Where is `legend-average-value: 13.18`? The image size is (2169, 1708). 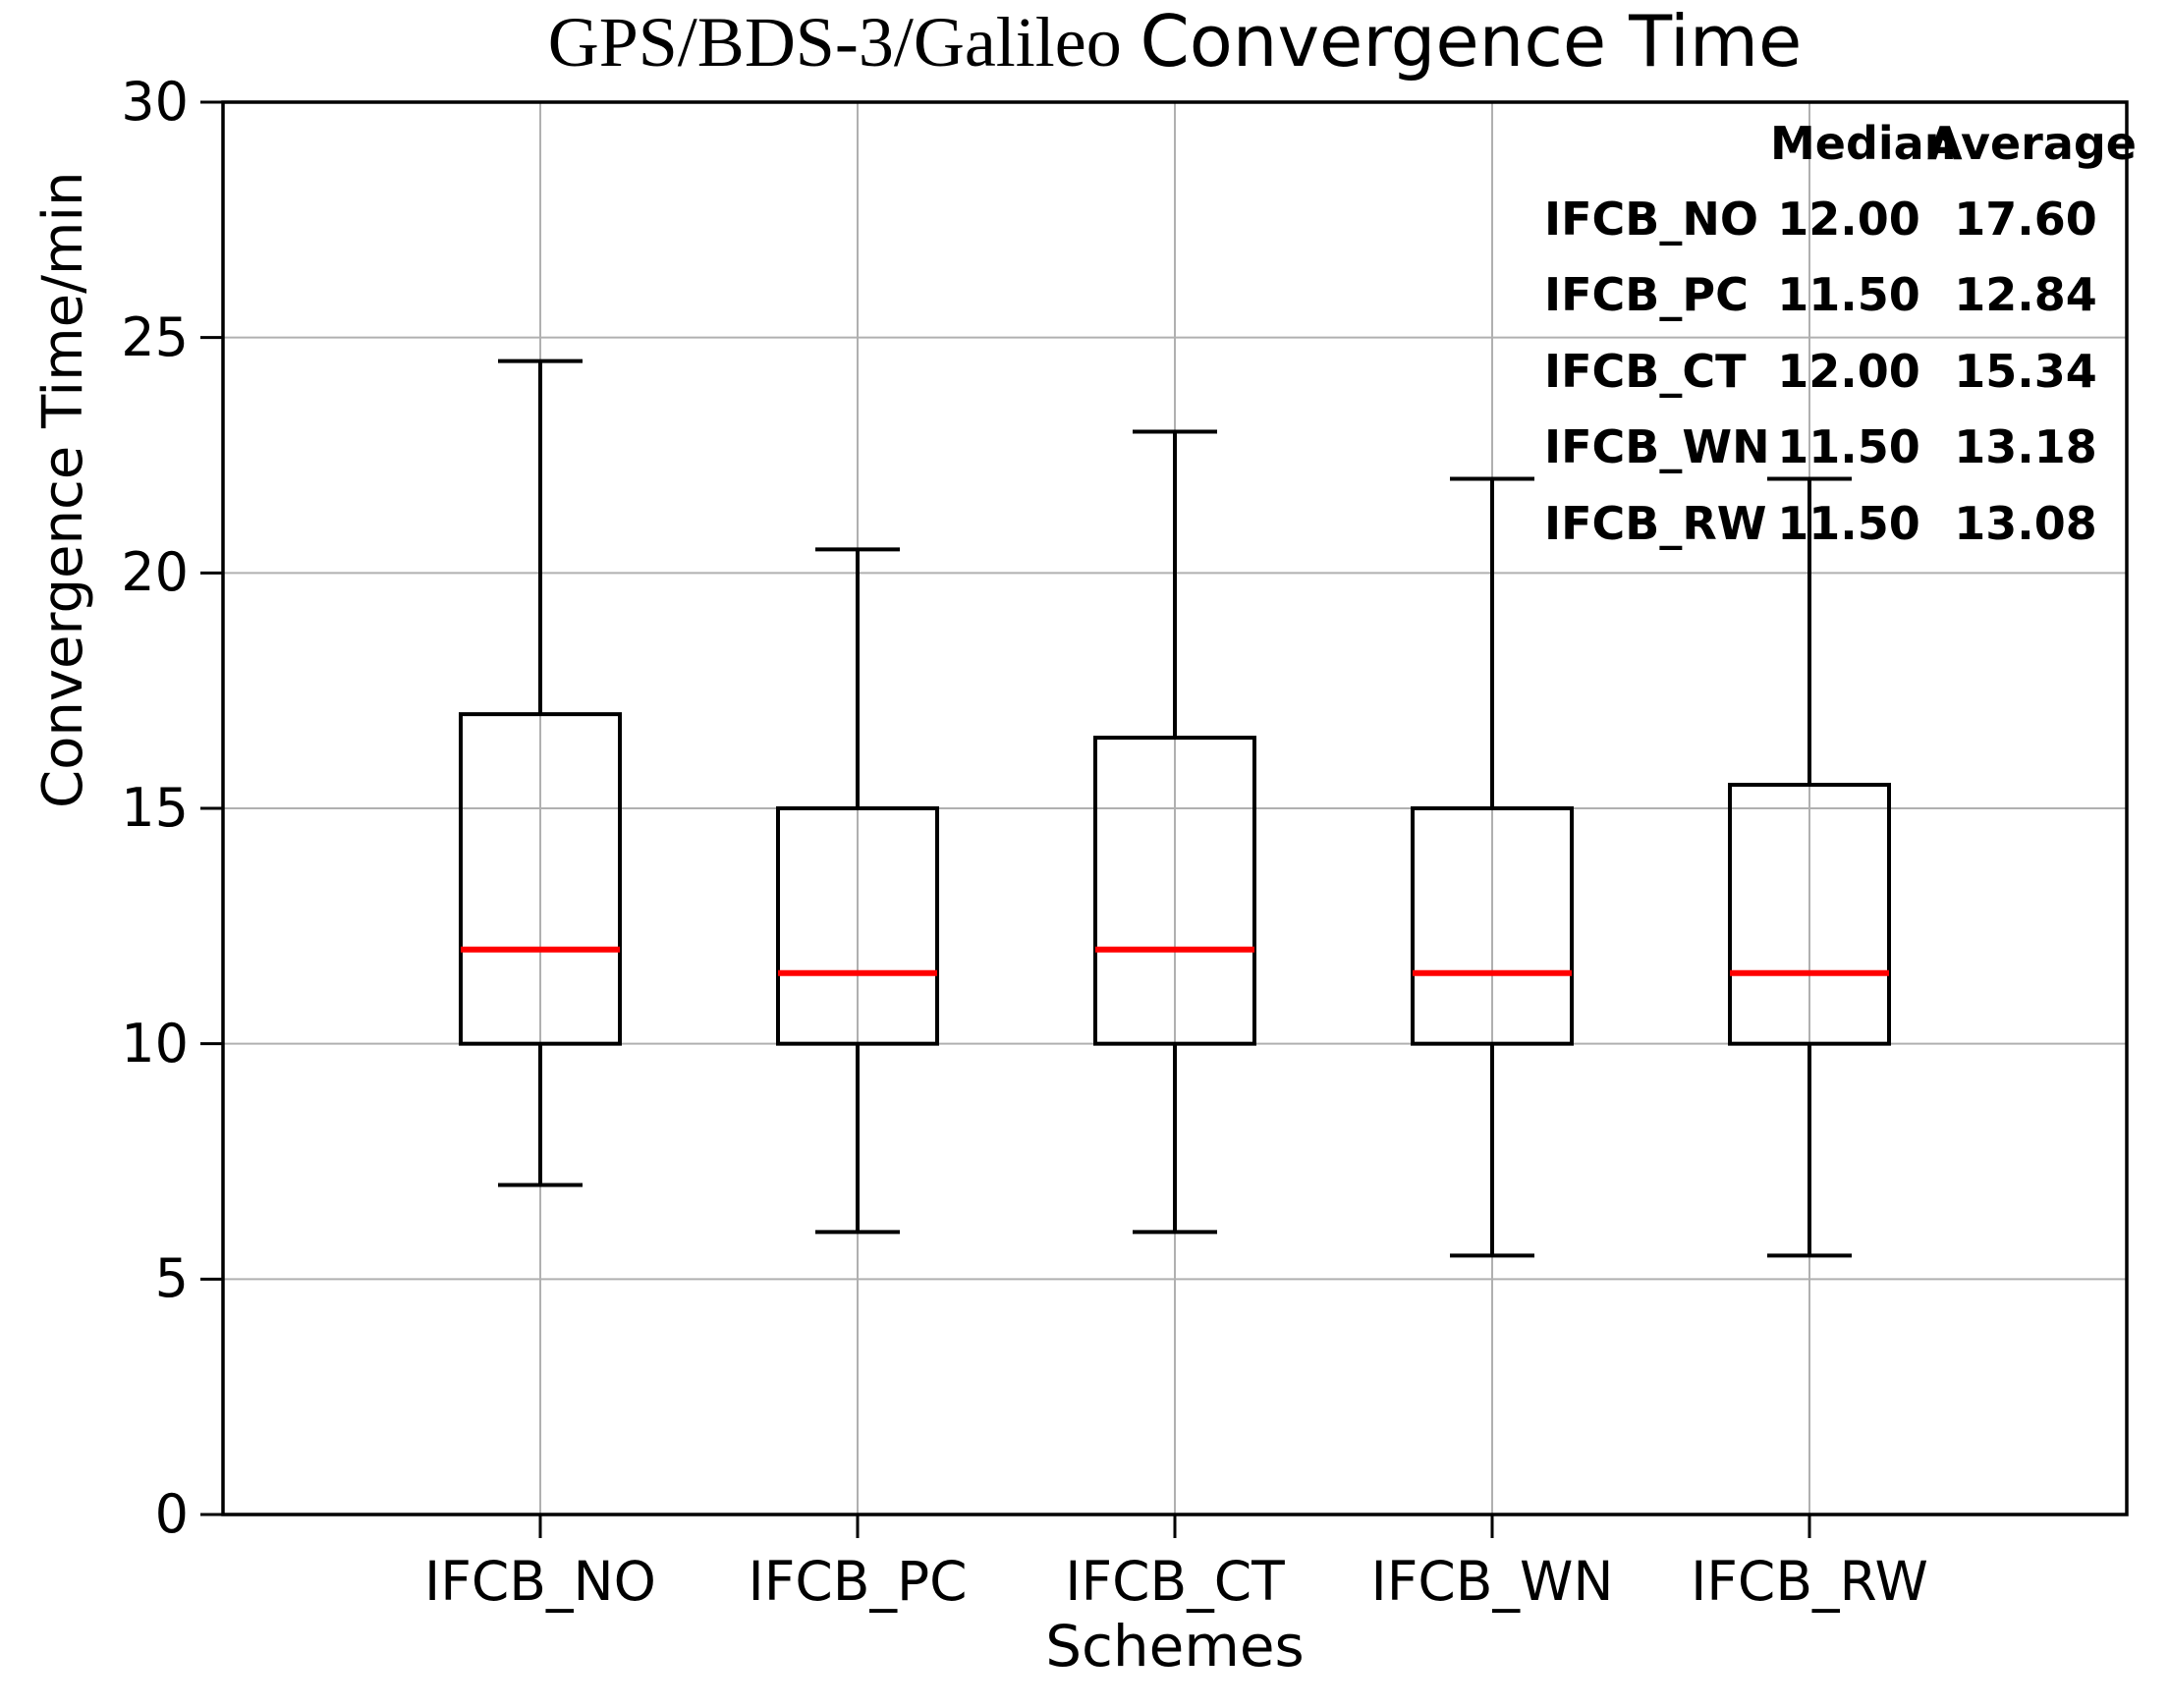
legend-average-value: 13.18 is located at coordinates (2025, 447).